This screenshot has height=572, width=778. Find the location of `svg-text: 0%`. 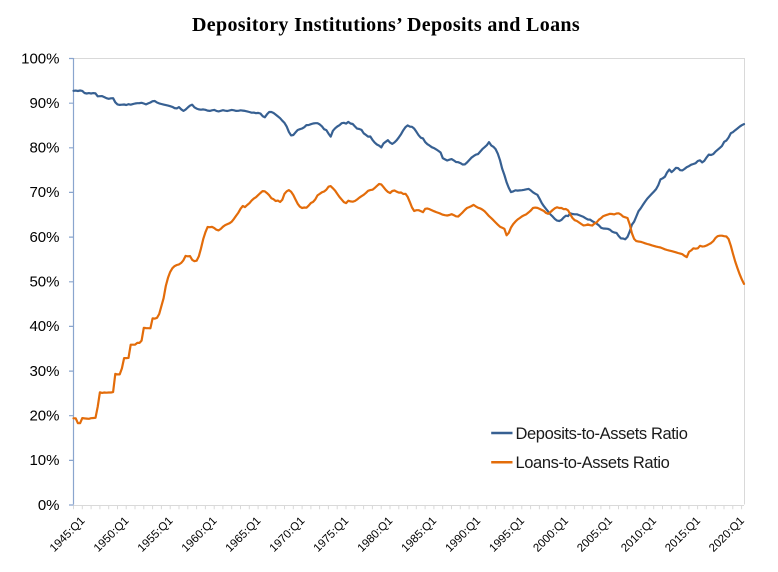

svg-text: 0% is located at coordinates (49, 505).